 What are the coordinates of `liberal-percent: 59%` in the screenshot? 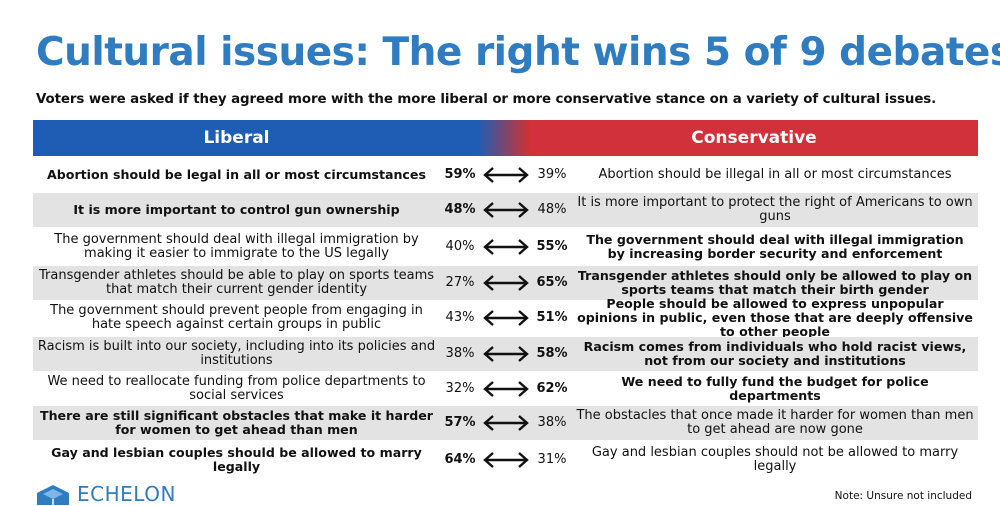 It's located at (460, 174).